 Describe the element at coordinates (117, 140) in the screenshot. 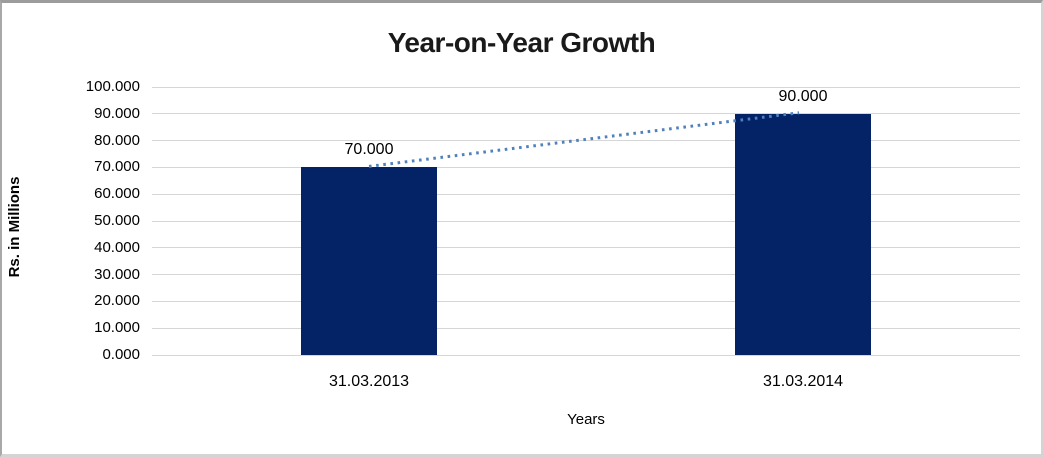

I see `y-tick-label: 80.000` at that location.